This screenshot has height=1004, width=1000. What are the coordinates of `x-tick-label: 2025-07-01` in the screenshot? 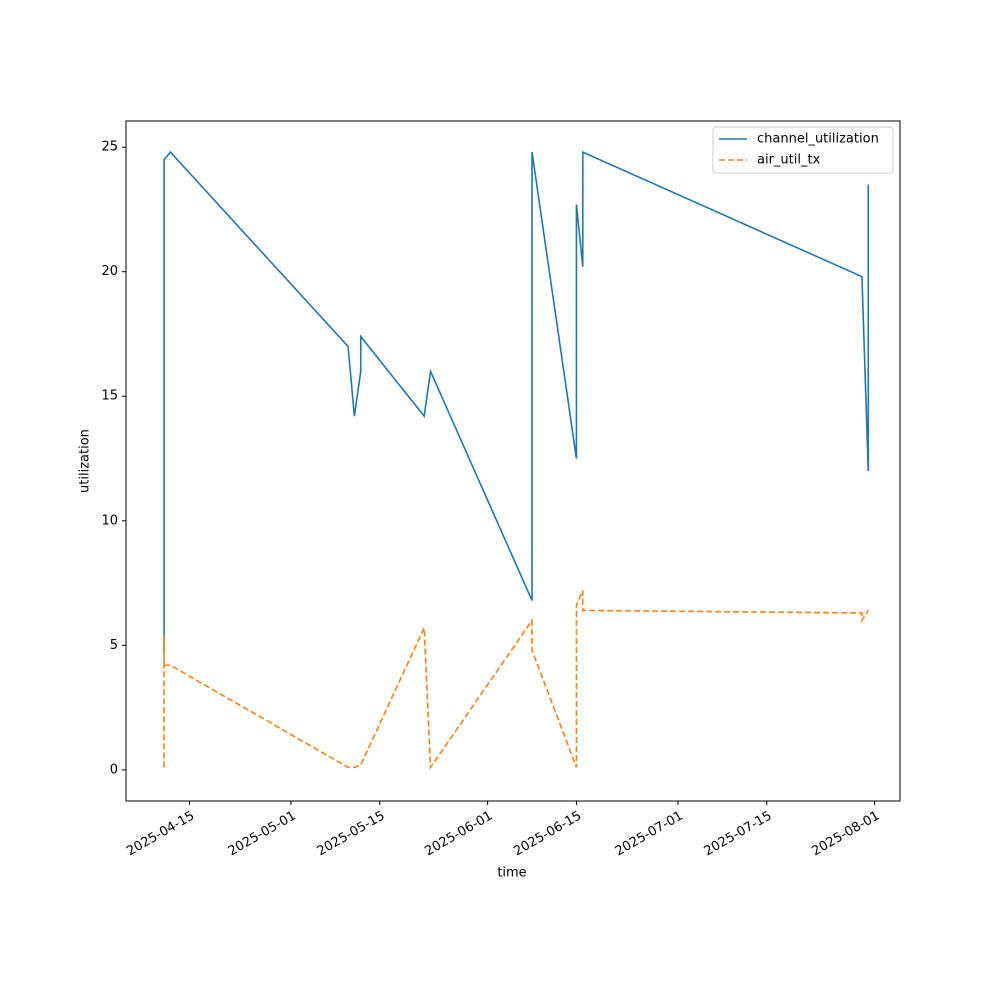 It's located at (649, 834).